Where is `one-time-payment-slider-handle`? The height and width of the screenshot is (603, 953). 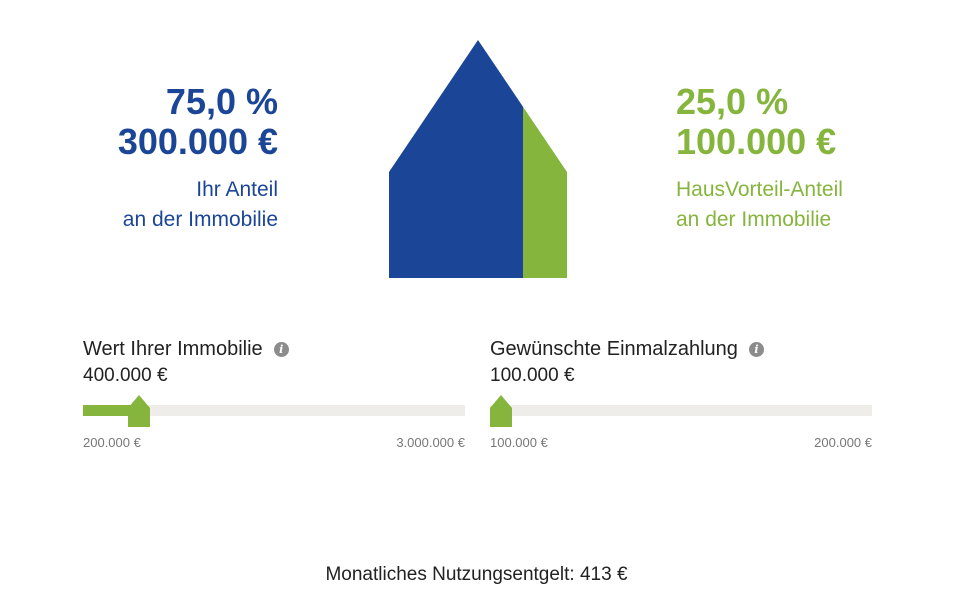
one-time-payment-slider-handle is located at coordinates (501, 411).